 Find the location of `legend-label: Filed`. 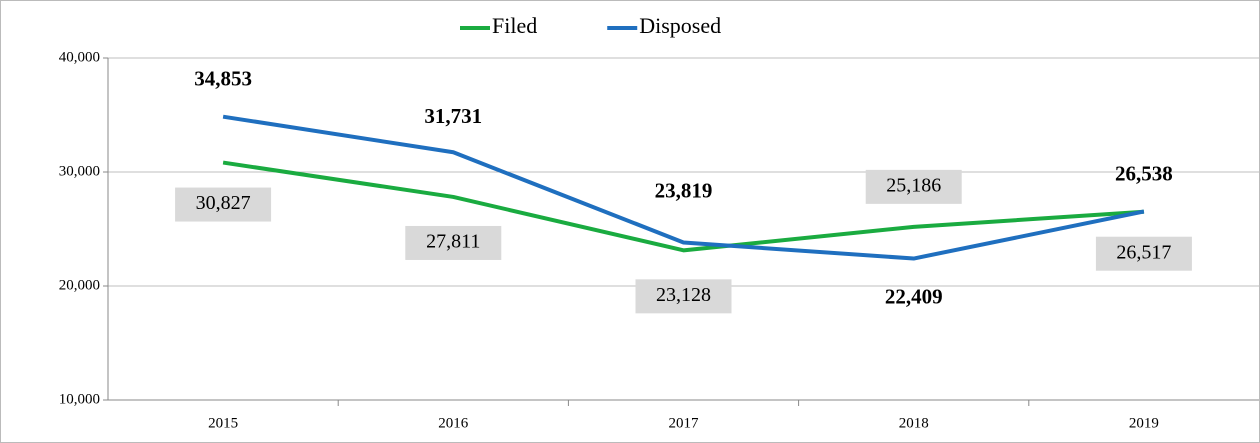

legend-label: Filed is located at coordinates (514, 25).